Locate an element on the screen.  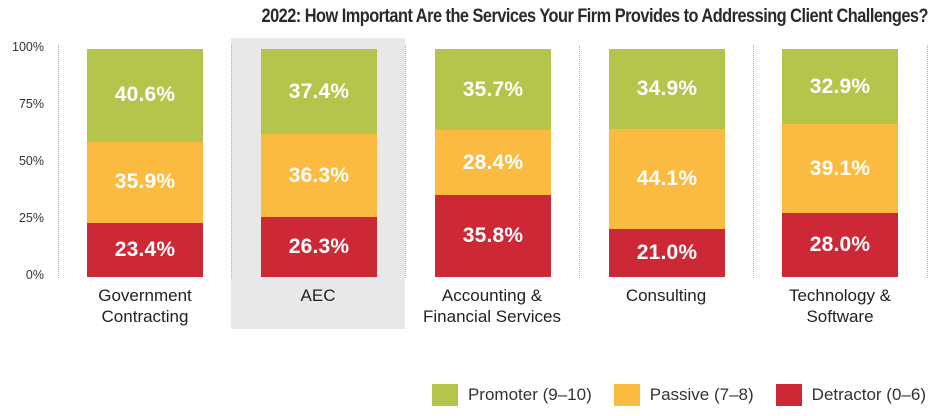
bar-technology-software: 32.9% 39.1% 28.0% is located at coordinates (840, 163).